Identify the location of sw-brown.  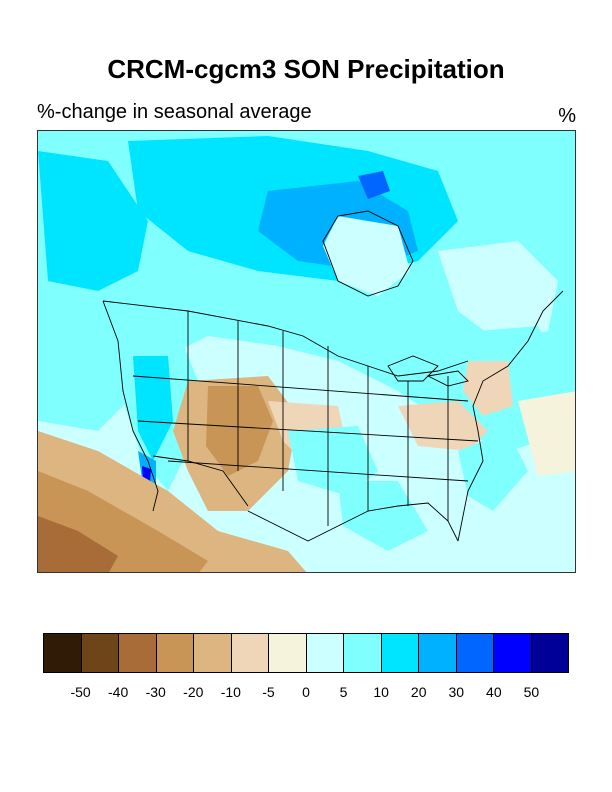
(239, 431).